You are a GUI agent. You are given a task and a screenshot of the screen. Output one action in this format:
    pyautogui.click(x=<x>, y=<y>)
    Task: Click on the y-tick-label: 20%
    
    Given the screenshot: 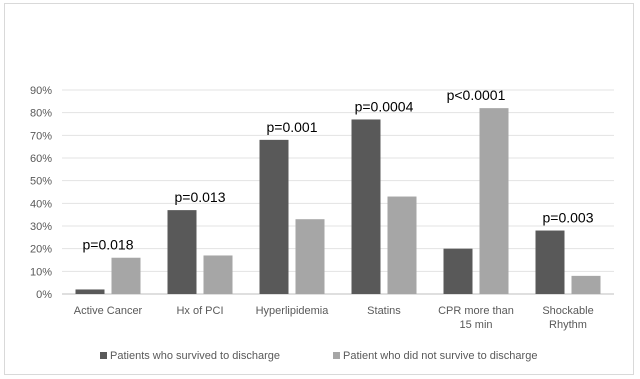 What is the action you would take?
    pyautogui.click(x=41, y=250)
    